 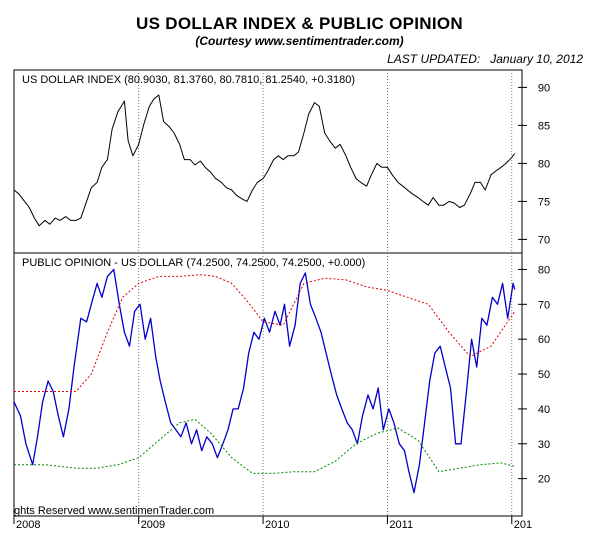 What do you see at coordinates (485, 59) in the screenshot?
I see `last-updated: LAST UPDATED: January 10, 2012` at bounding box center [485, 59].